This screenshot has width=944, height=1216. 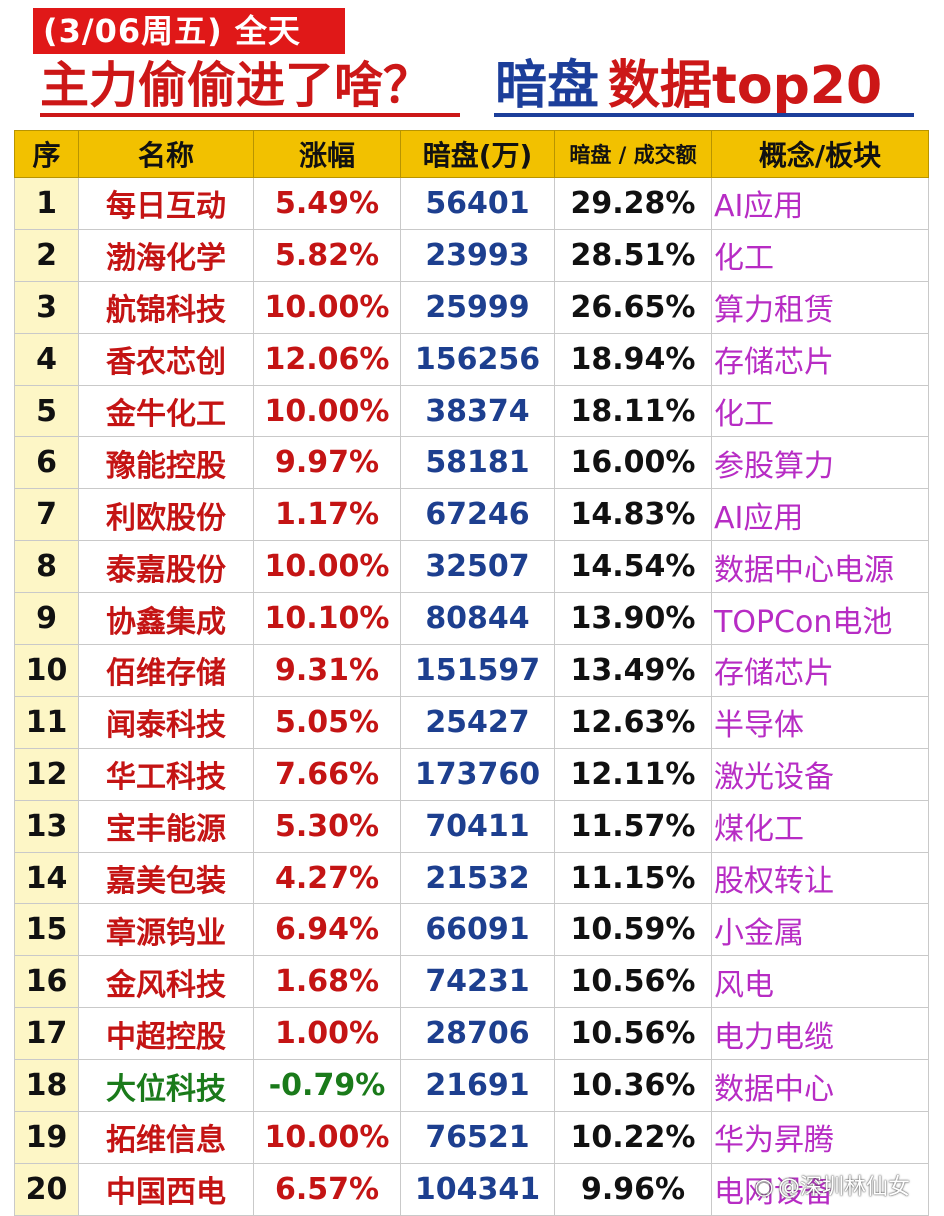 I want to click on concept-sector: 华为昇腾, so click(x=820, y=1137).